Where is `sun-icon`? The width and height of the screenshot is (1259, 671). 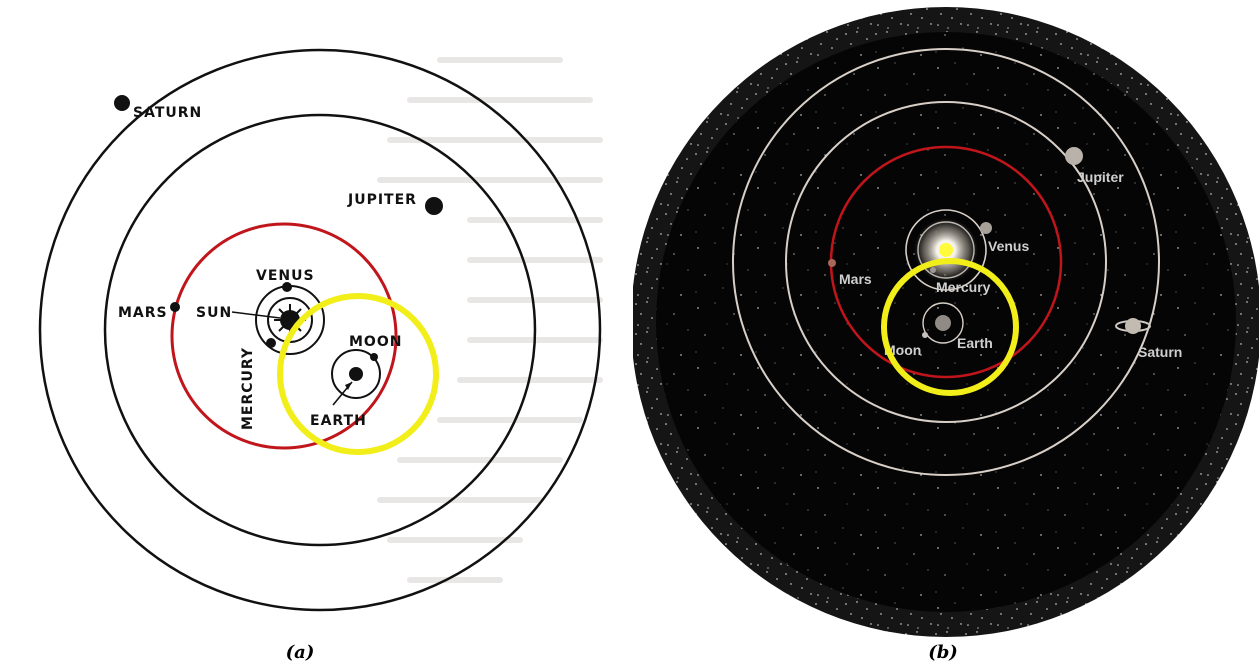
sun-icon is located at coordinates (946, 250).